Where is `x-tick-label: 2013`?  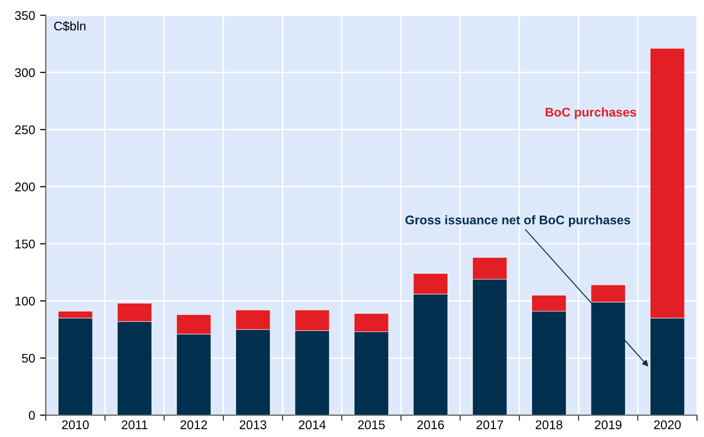 x-tick-label: 2013 is located at coordinates (253, 425).